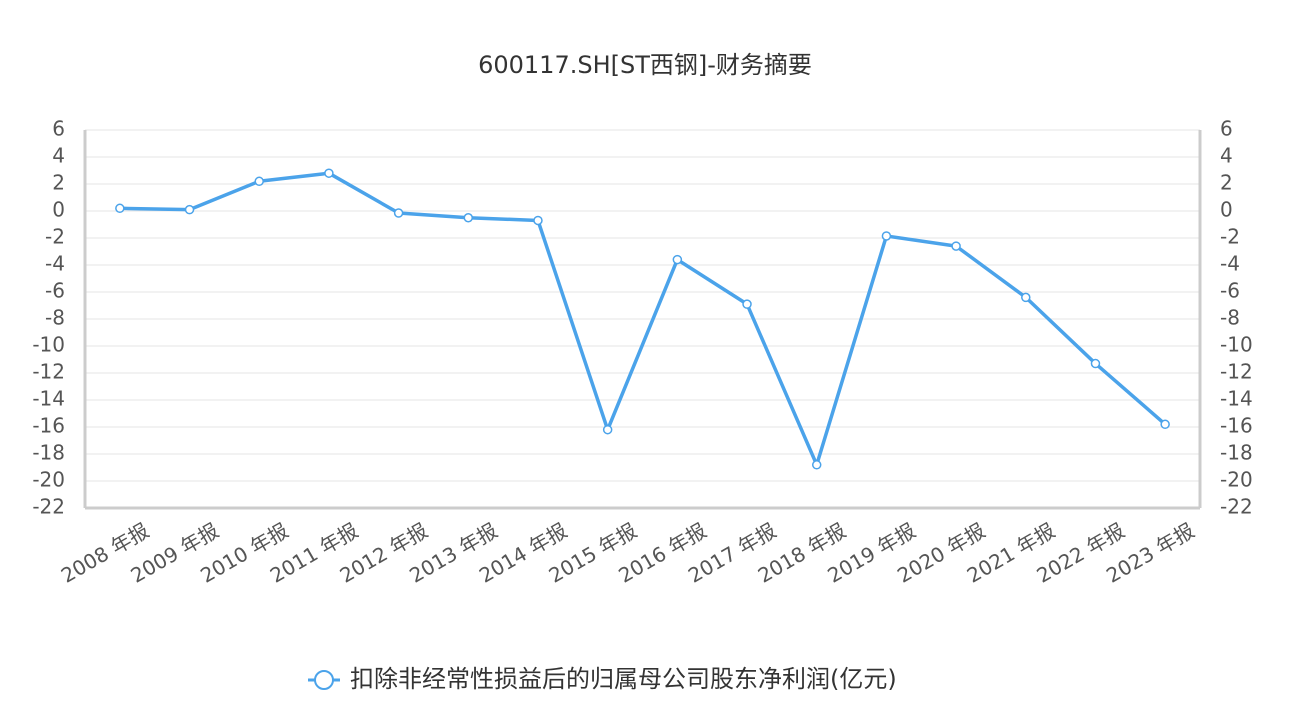  Describe the element at coordinates (48, 426) in the screenshot. I see `y-tick-label: -16` at that location.